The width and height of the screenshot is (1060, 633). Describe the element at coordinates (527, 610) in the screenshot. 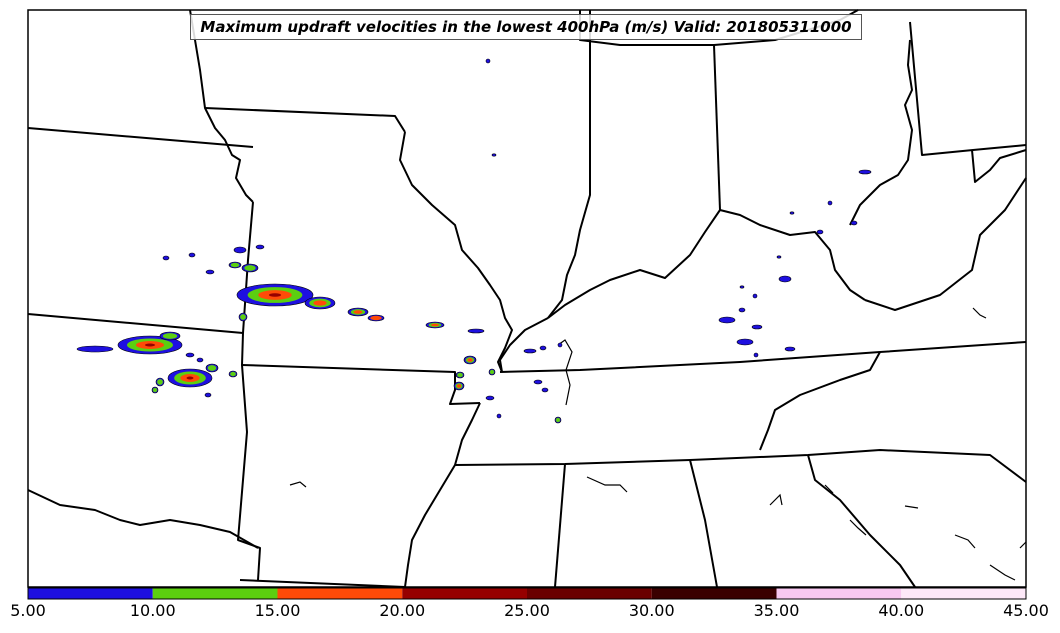

I see `colorbar-tick-label: 25.00` at that location.